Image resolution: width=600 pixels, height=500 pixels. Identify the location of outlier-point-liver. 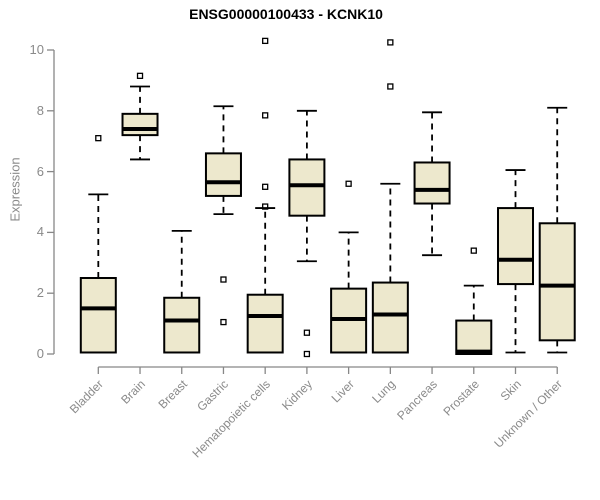
(348, 183).